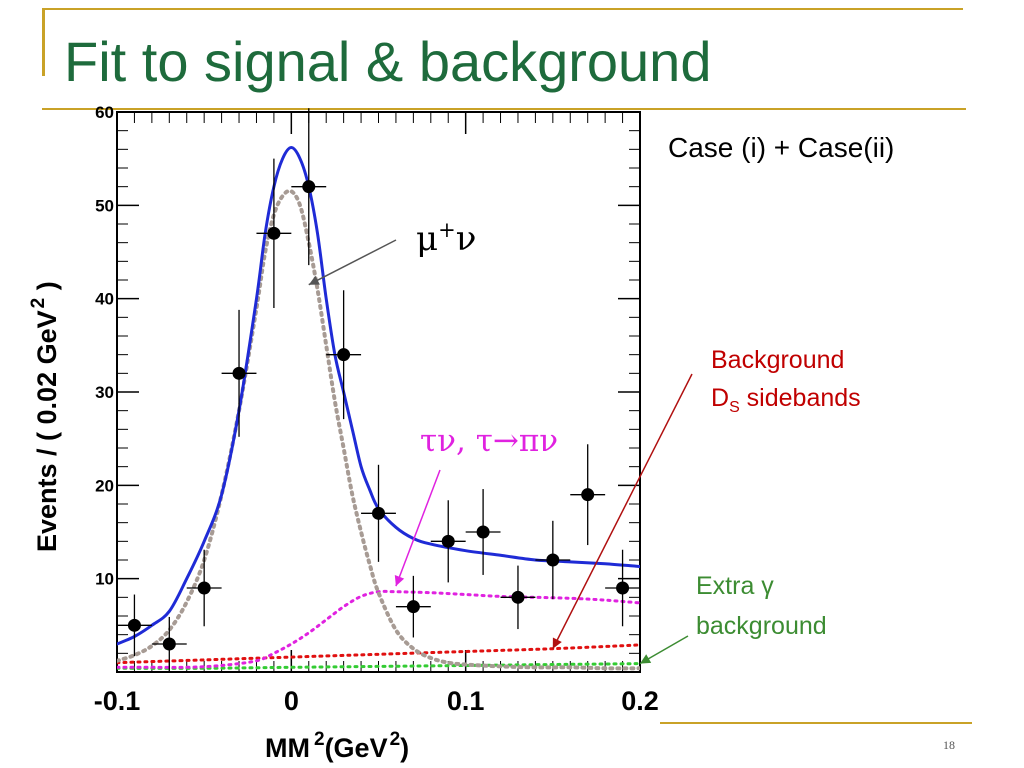 The image size is (1024, 768). Describe the element at coordinates (761, 626) in the screenshot. I see `extra-label-line2: background` at that location.